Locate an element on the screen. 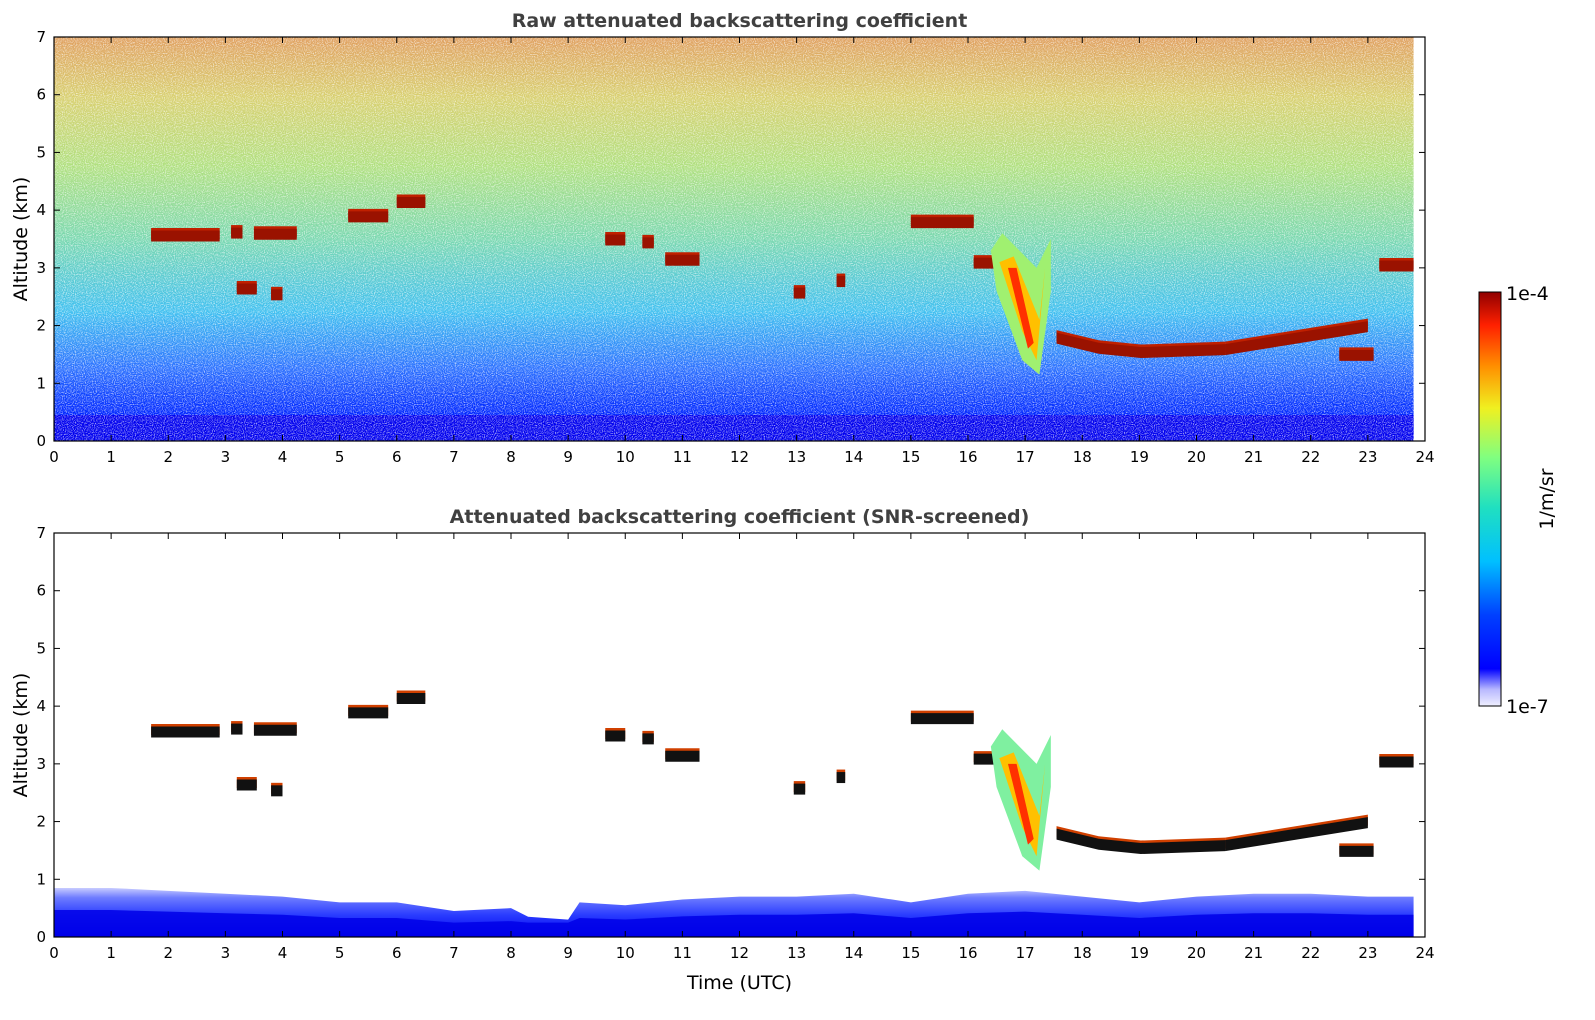 This screenshot has height=1020, width=1595. colorbar-max-label: 1e-4 is located at coordinates (1527, 294).